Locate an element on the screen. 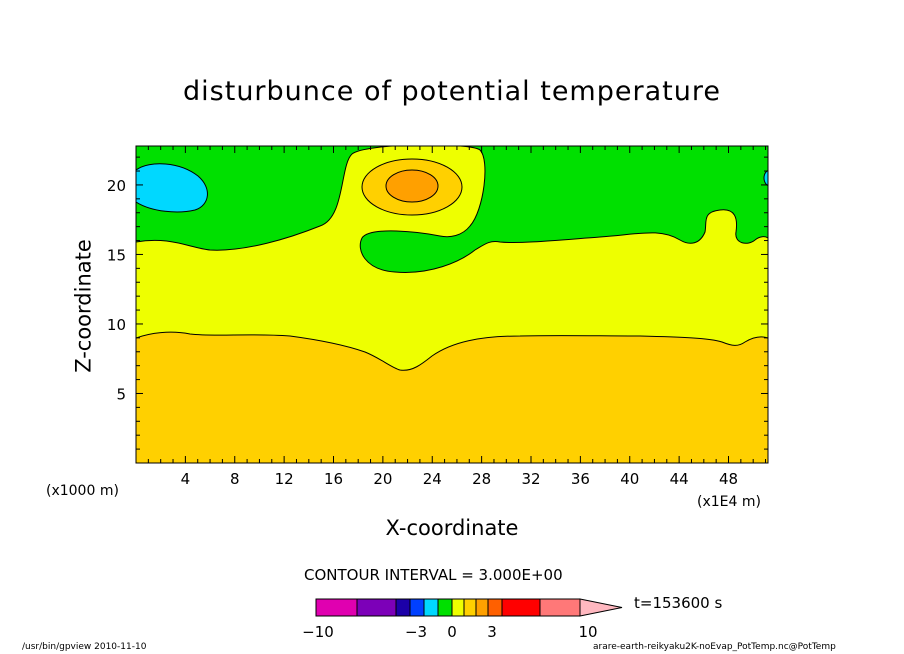 This screenshot has height=654, width=904. y-tick-label: 5 is located at coordinates (121, 394).